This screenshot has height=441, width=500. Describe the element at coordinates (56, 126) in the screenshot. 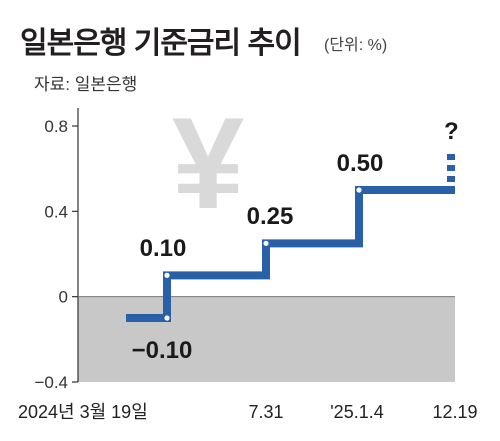

I see `y-tick-label: 0.8` at that location.